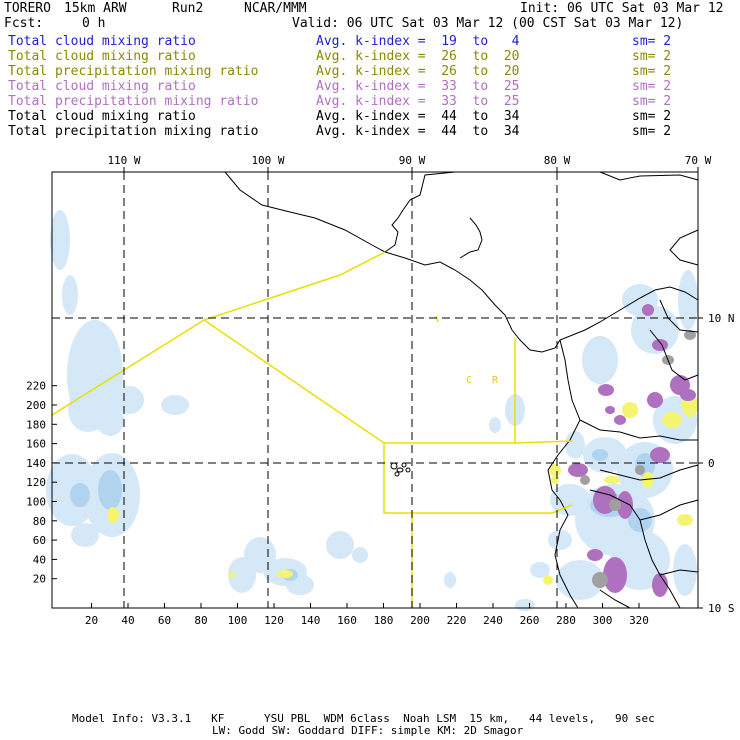 This screenshot has height=740, width=740. Describe the element at coordinates (127, 620) in the screenshot. I see `x-tick-label: 40` at that location.